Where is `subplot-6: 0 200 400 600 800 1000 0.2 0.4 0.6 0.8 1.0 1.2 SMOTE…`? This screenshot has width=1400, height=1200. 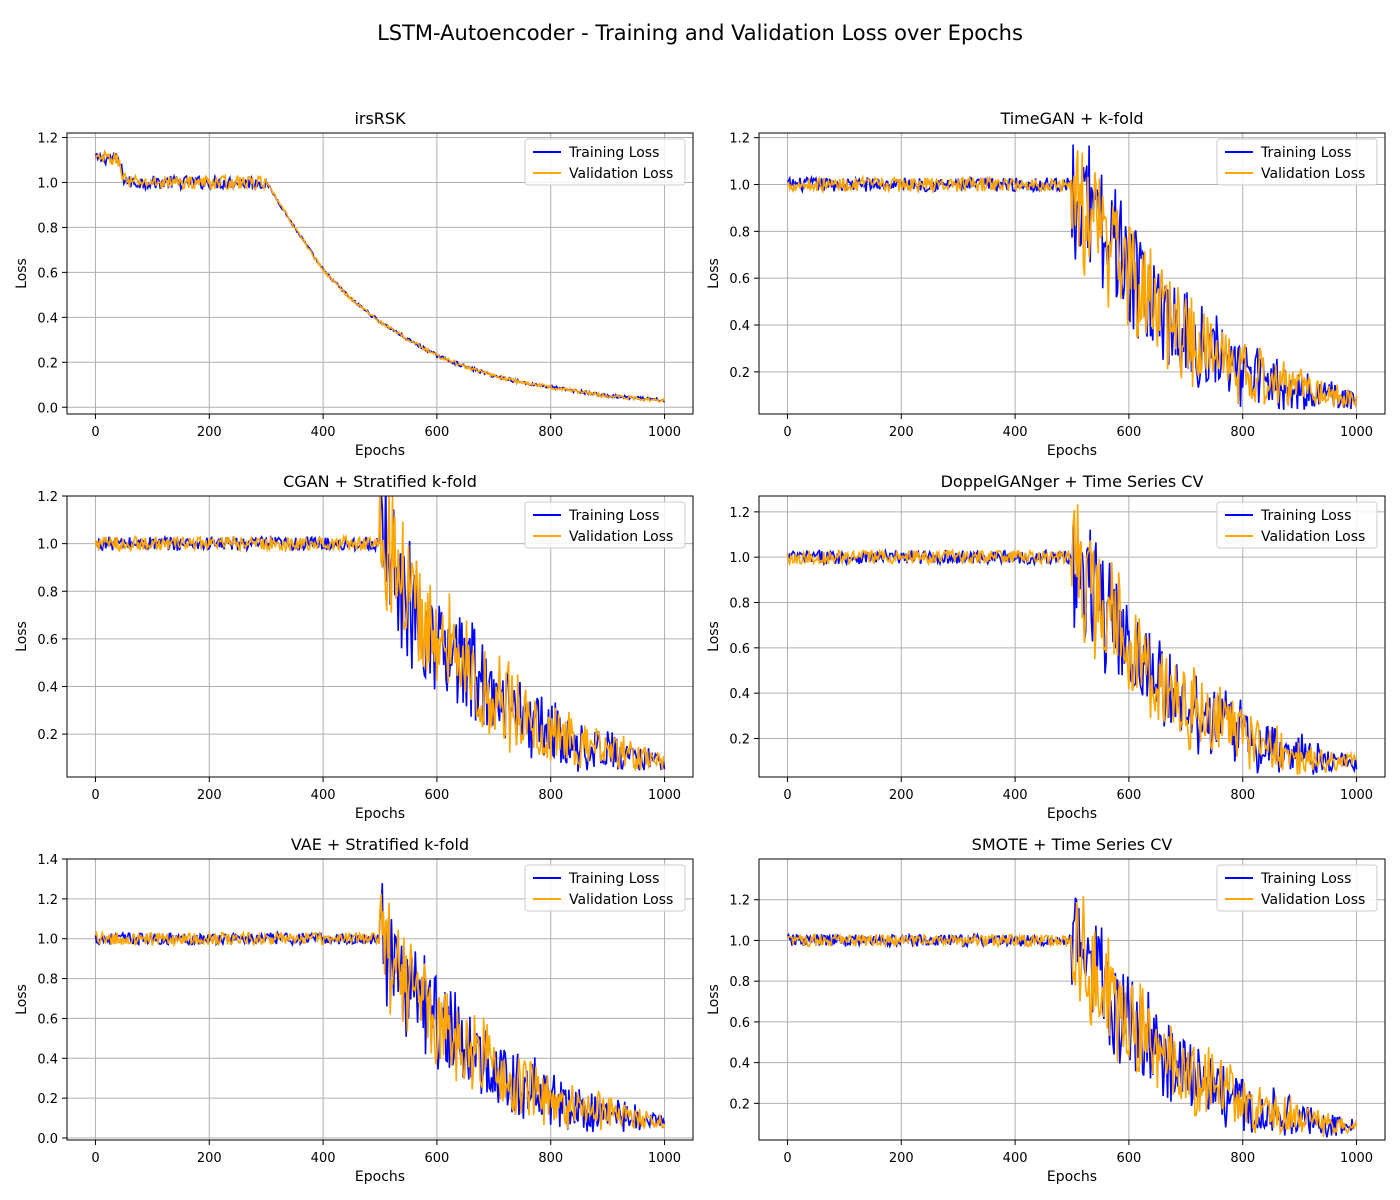
subplot-6: 0 200 400 600 800 1000 0.2 0.4 0.6 0.8 1.0 1.2 SMOTE… is located at coordinates (1046, 1010).